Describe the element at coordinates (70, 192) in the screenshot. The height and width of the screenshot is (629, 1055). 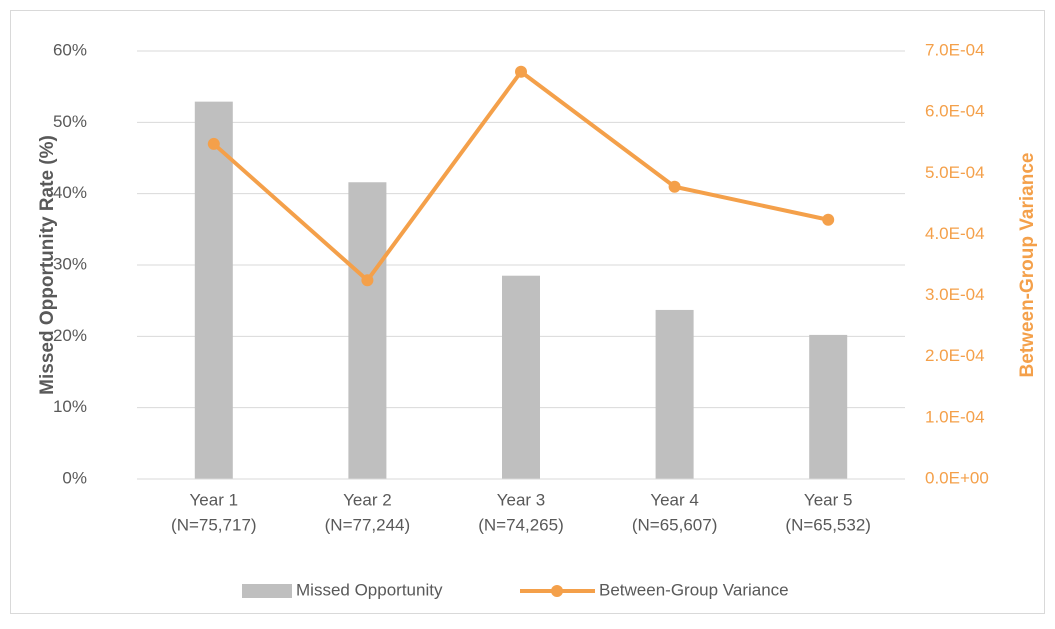
I see `y-tick-label: 40%` at that location.